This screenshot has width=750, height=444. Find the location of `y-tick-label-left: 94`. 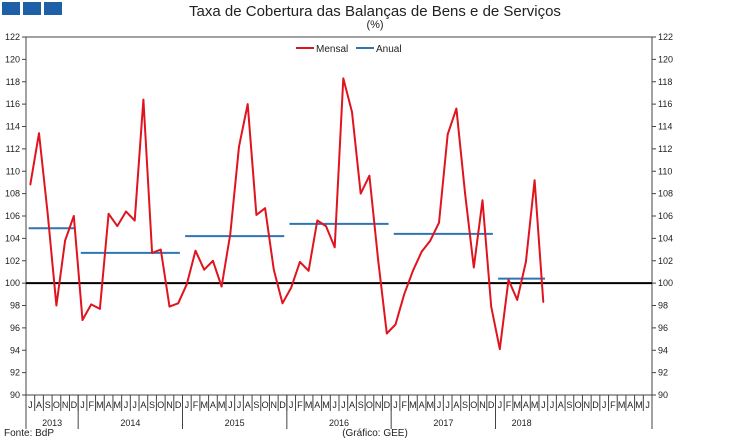

y-tick-label-left: 94 is located at coordinates (15, 350).